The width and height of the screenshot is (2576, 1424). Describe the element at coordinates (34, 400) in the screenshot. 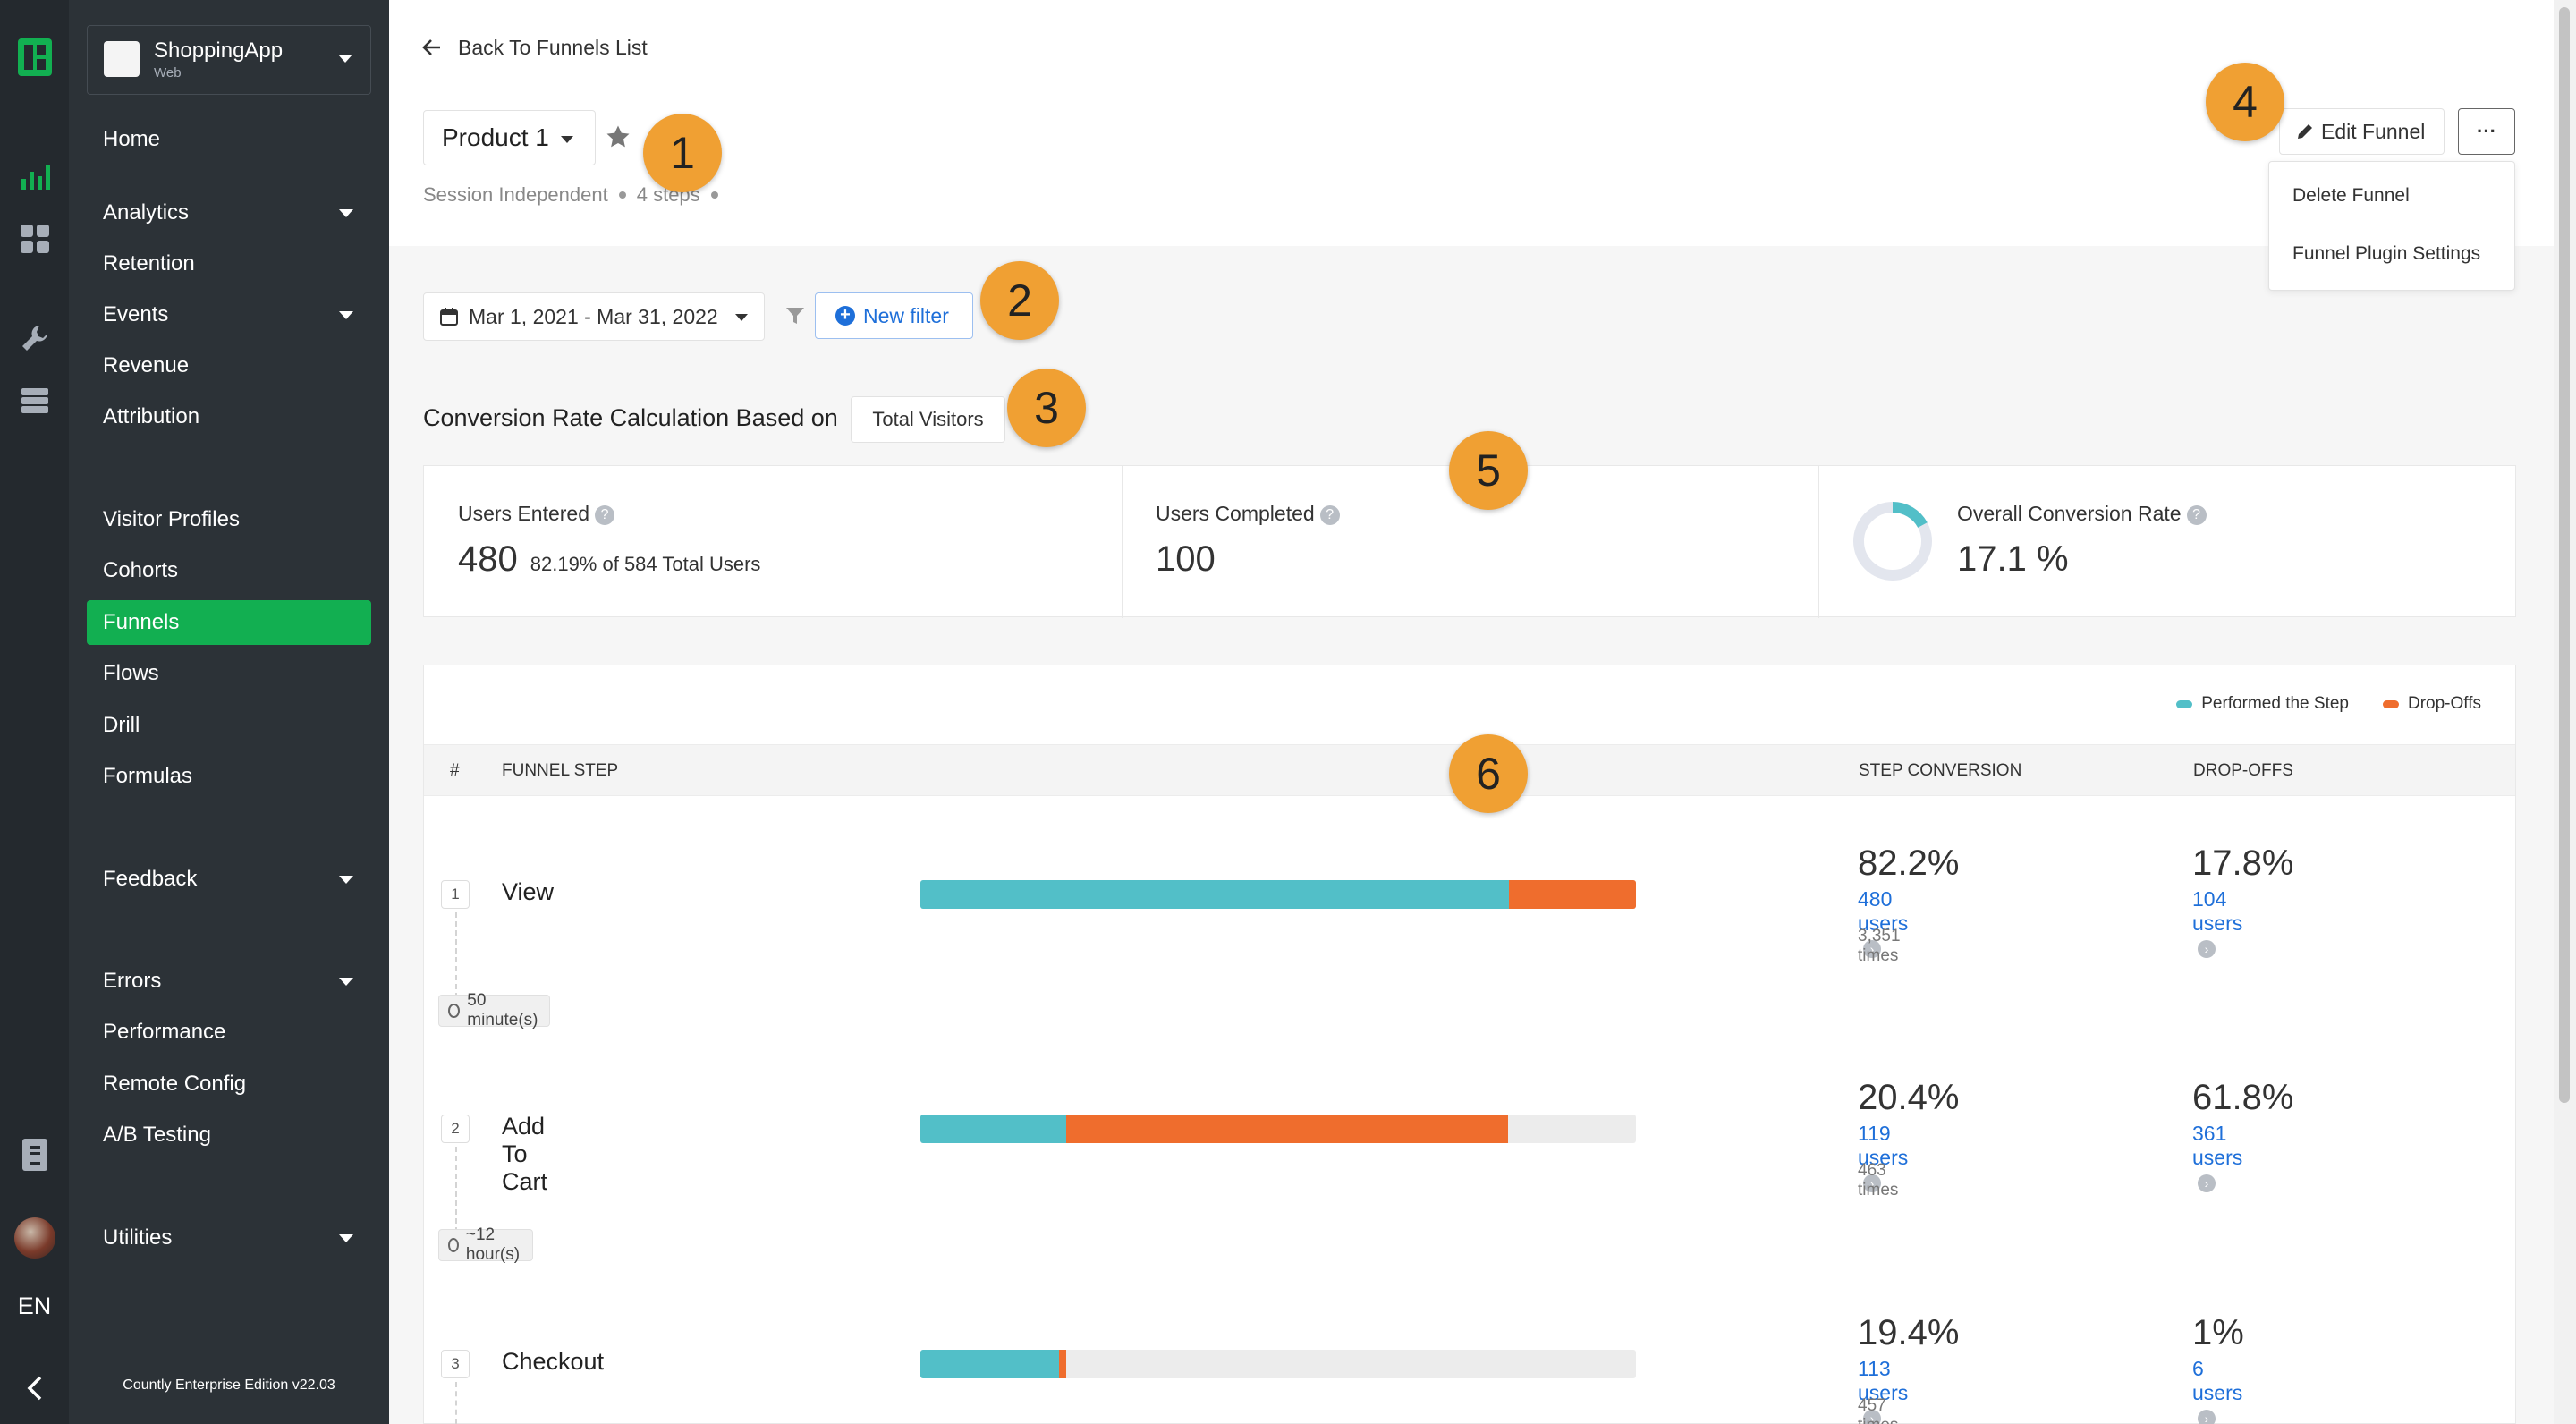

I see `database-icon` at that location.